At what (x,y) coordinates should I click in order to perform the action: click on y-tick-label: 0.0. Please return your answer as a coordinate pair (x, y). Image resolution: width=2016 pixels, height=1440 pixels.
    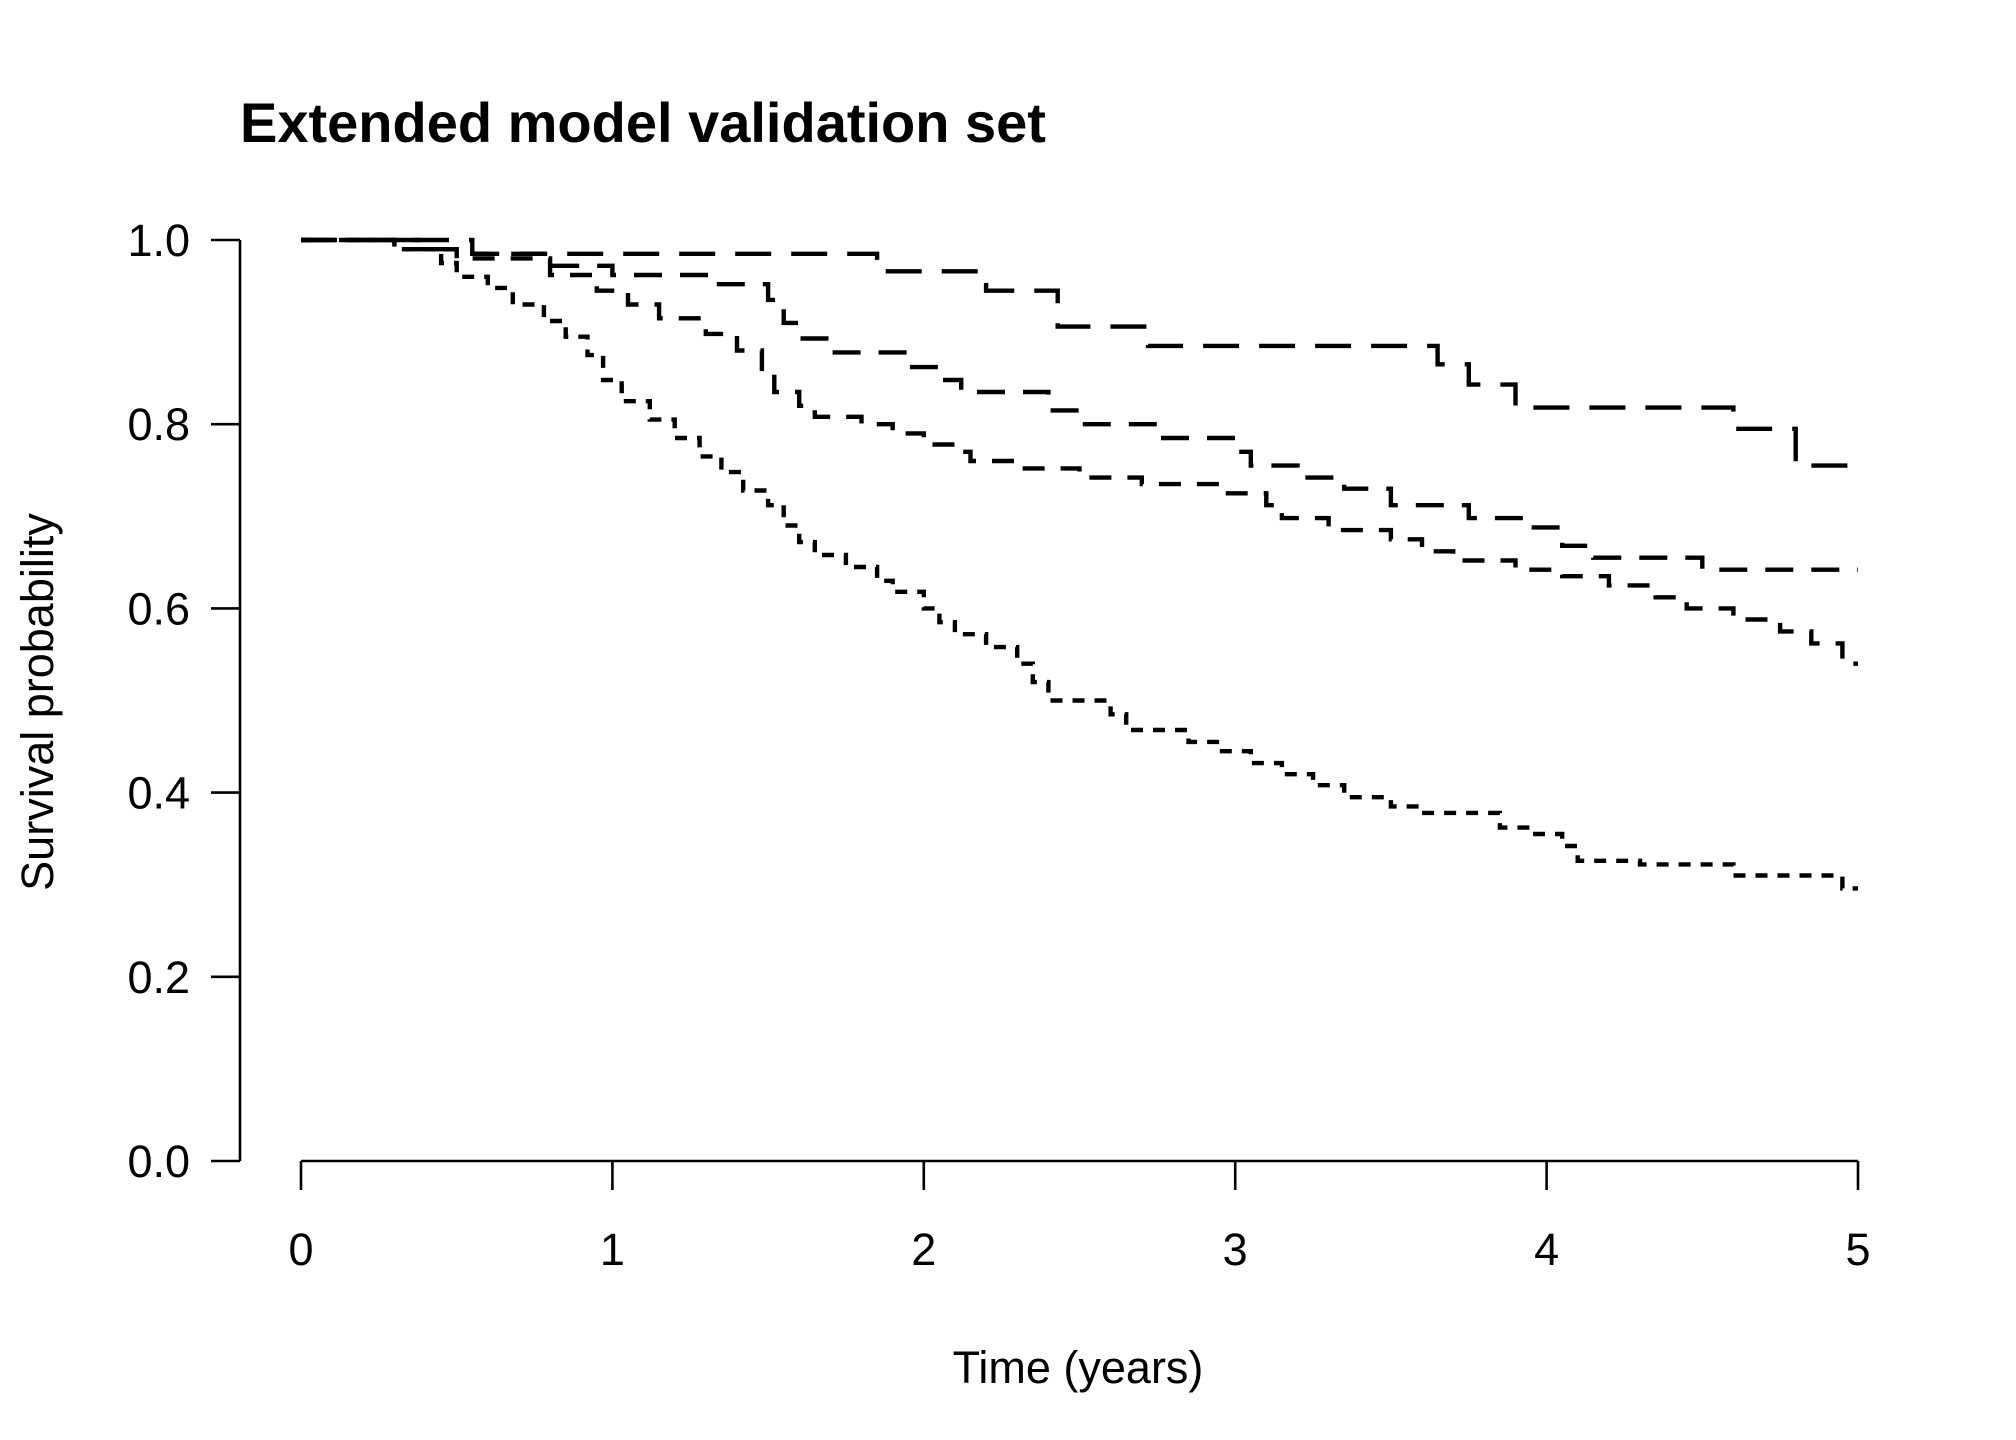
    Looking at the image, I should click on (158, 1161).